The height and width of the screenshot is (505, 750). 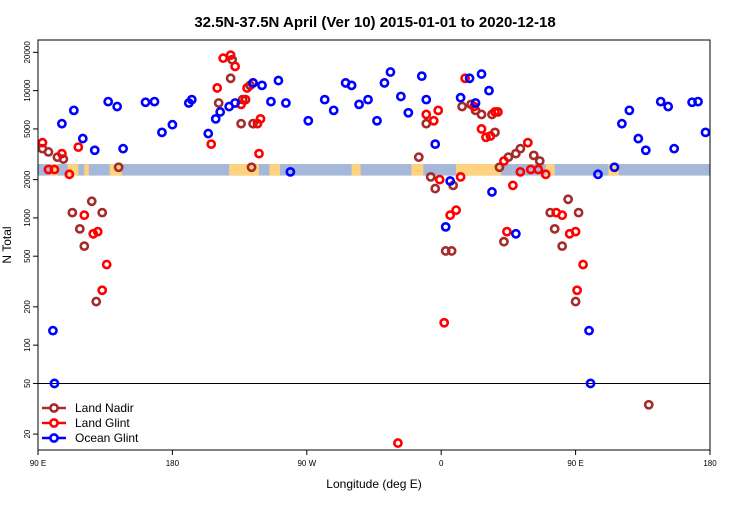 What do you see at coordinates (107, 438) in the screenshot?
I see `legend-label-2: Ocean Glint` at bounding box center [107, 438].